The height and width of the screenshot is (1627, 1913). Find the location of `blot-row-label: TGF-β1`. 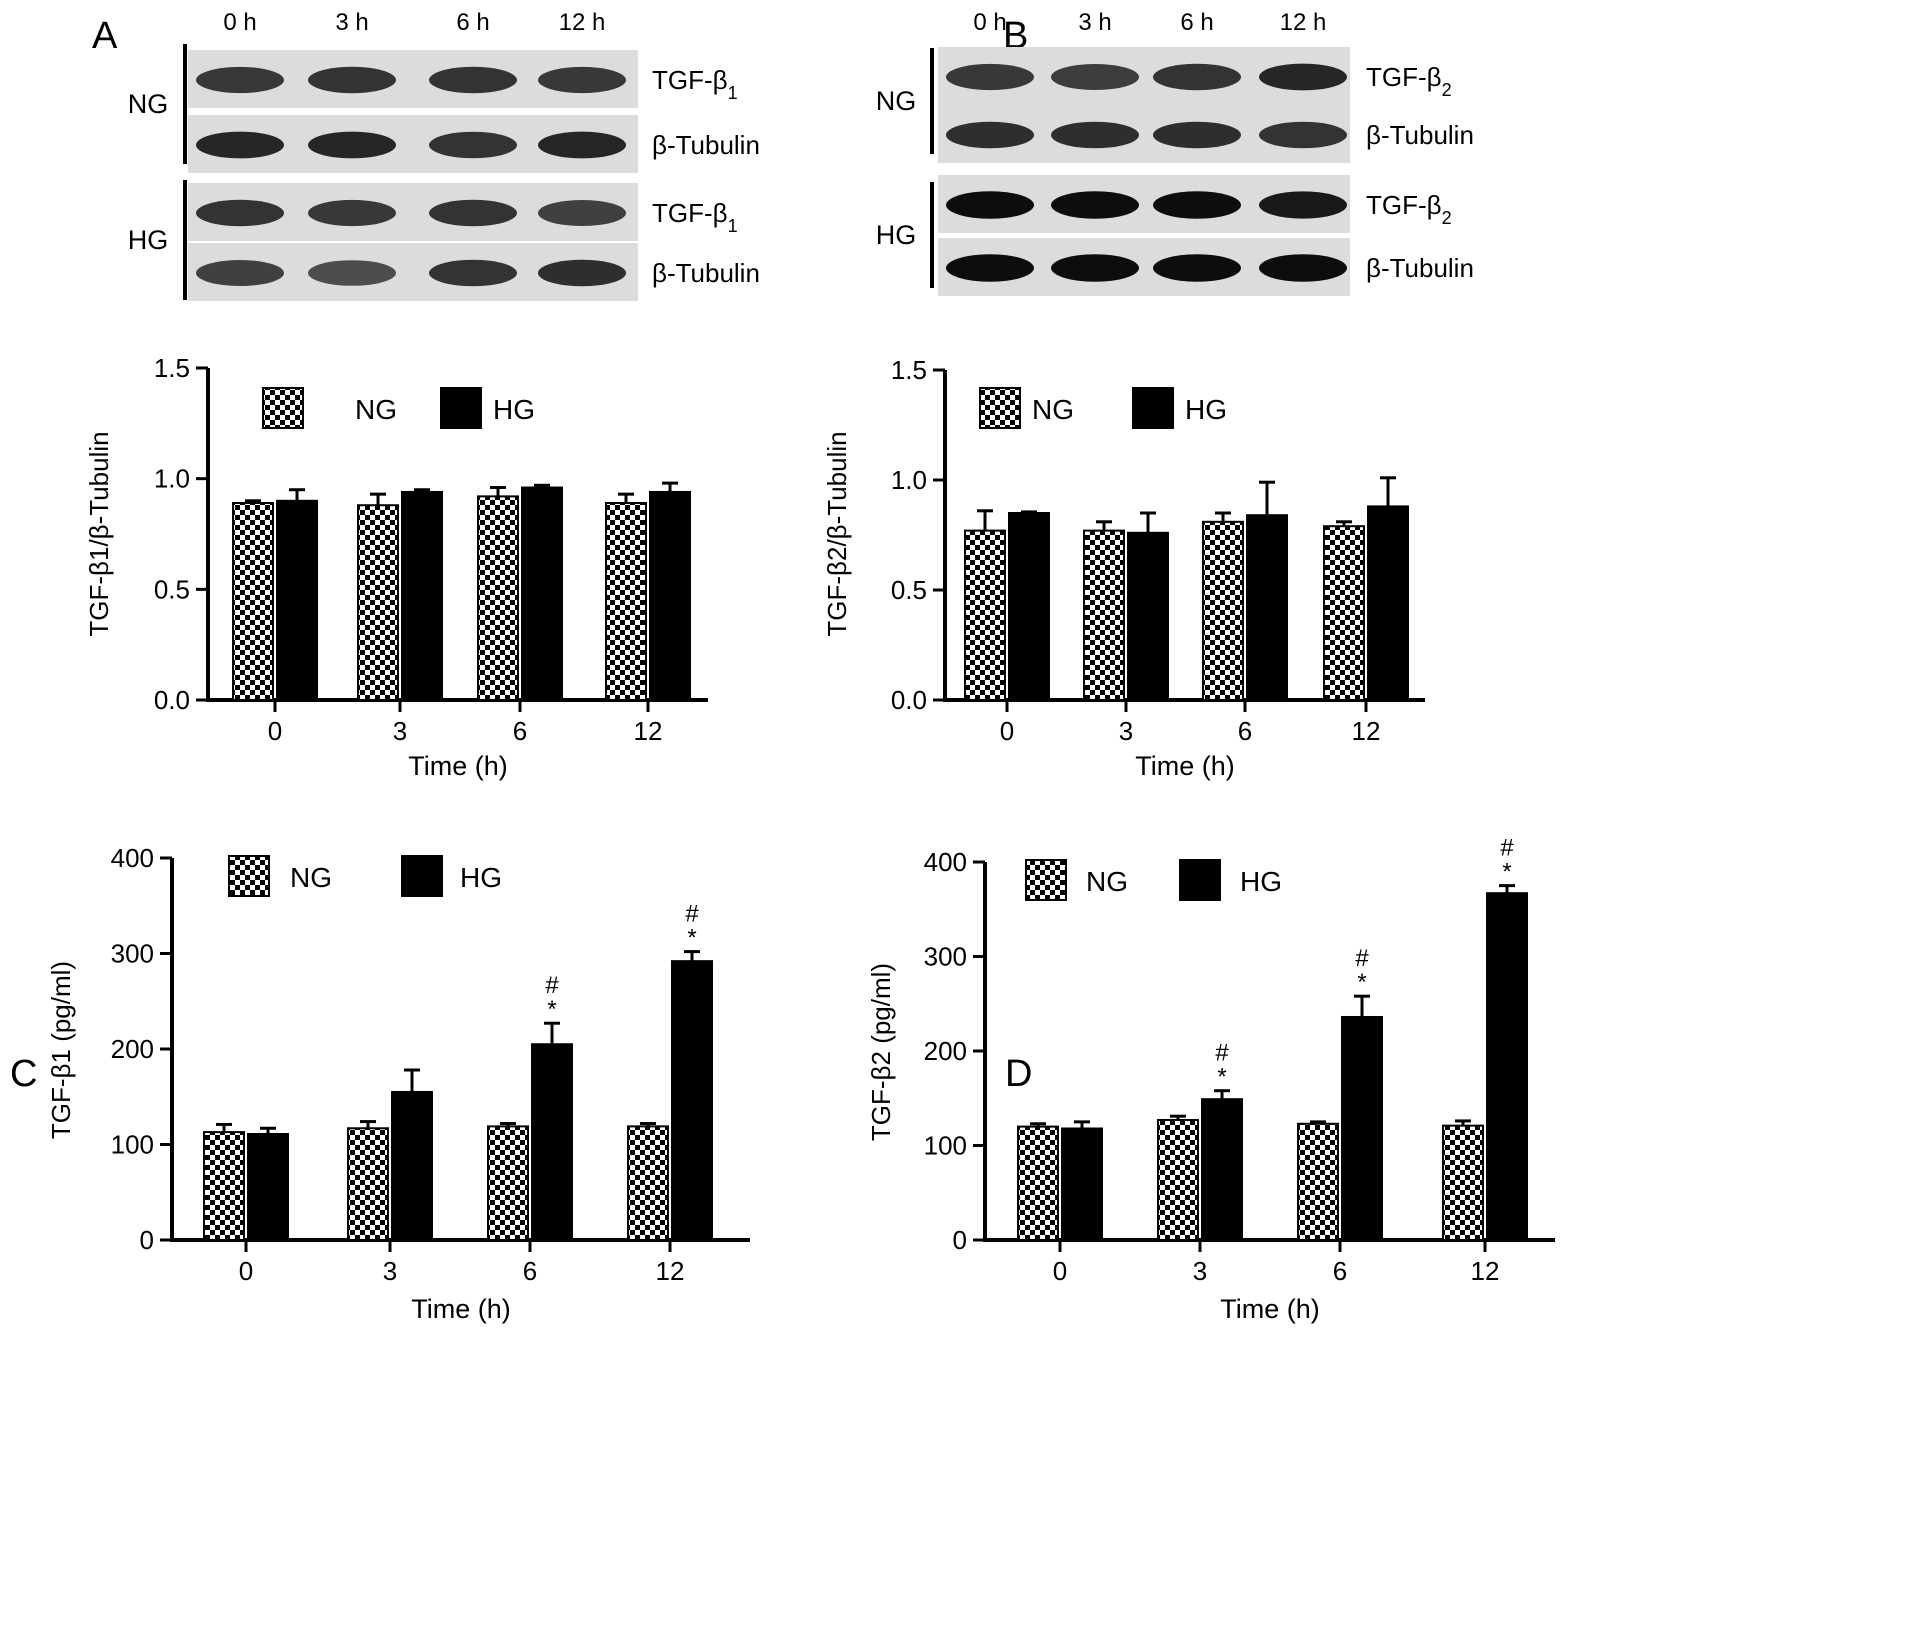

blot-row-label: TGF-β1 is located at coordinates (695, 84).